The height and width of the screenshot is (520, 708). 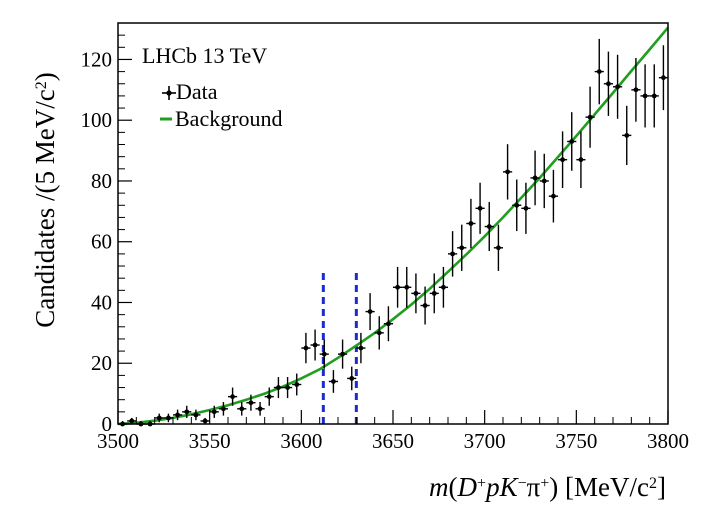 What do you see at coordinates (197, 91) in the screenshot?
I see `legend-data-label: Data` at bounding box center [197, 91].